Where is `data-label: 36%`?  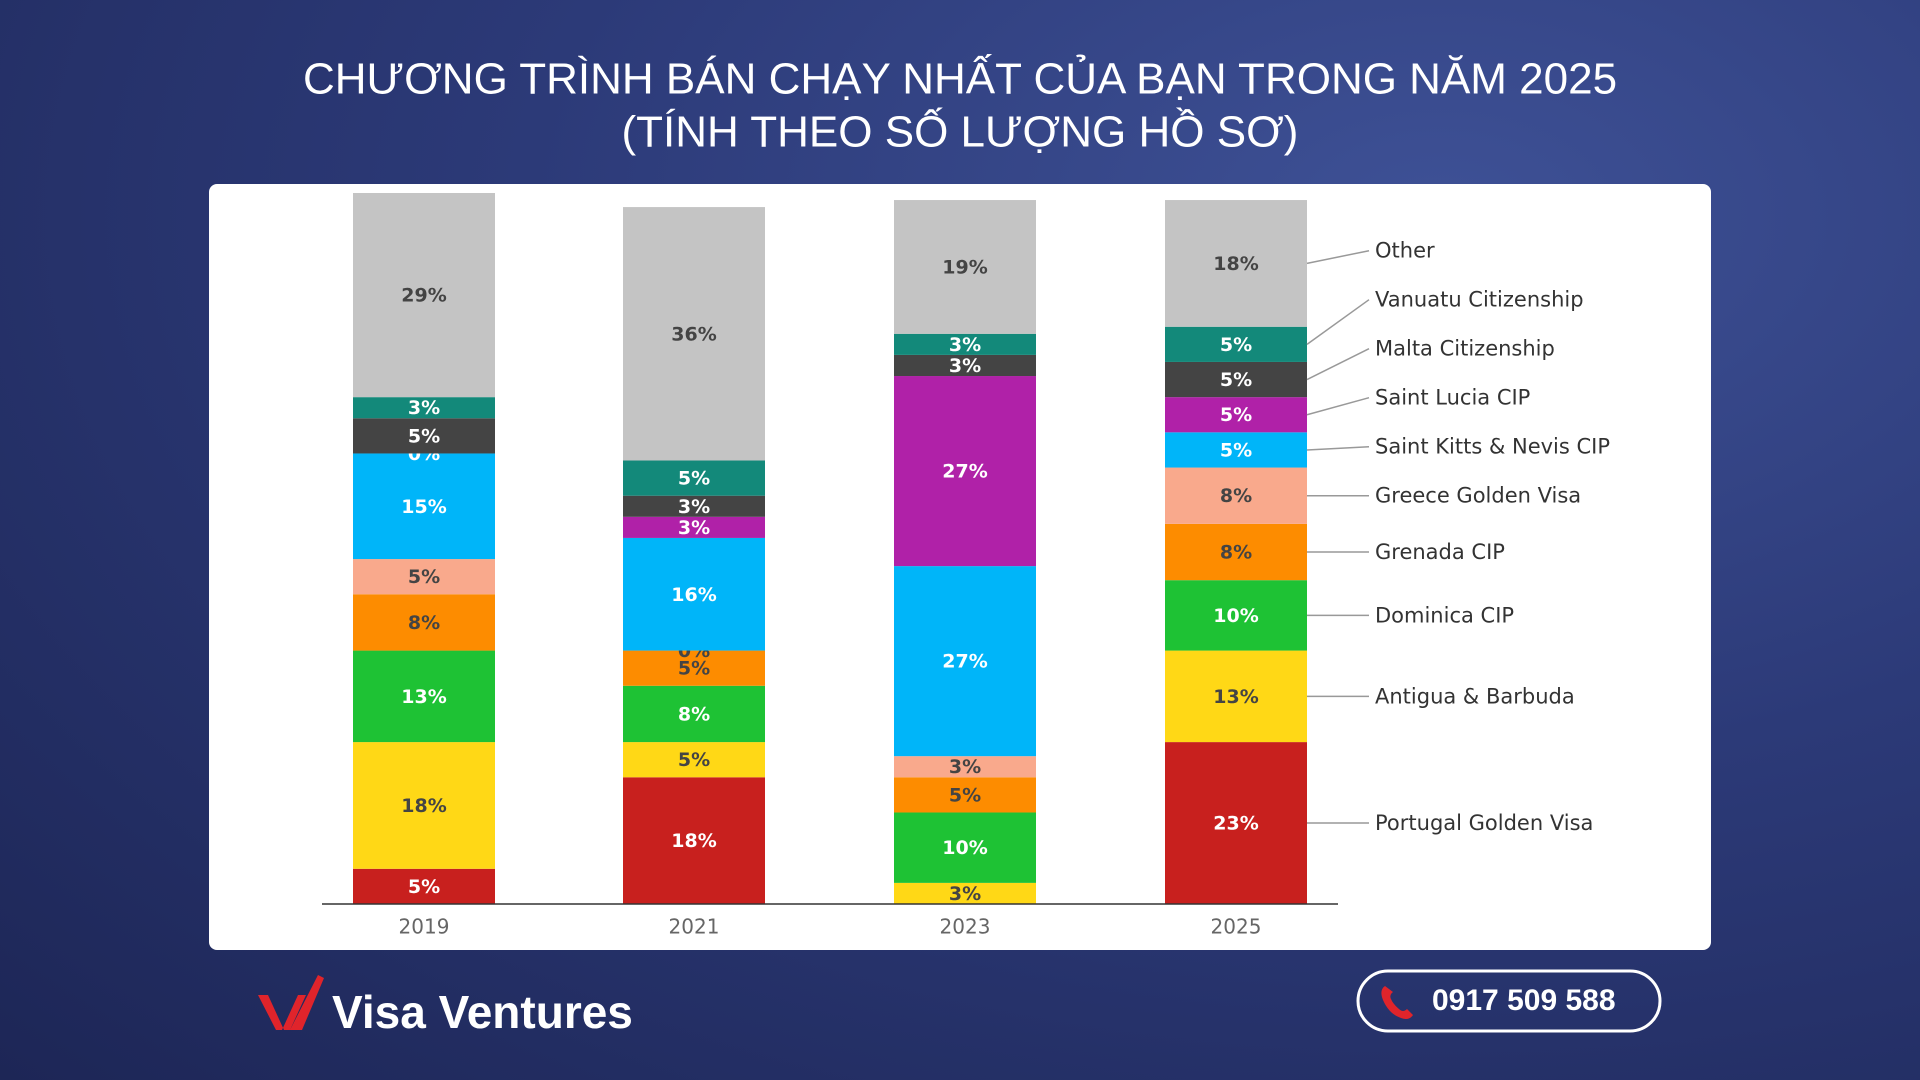 data-label: 36% is located at coordinates (693, 334).